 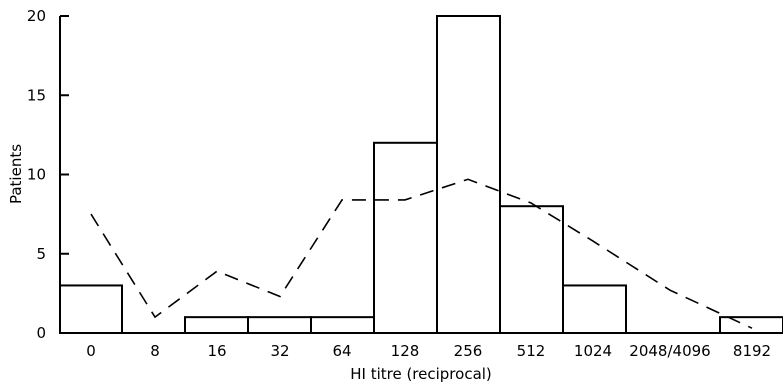 What do you see at coordinates (36, 175) in the screenshot?
I see `y-tick-label: 10` at bounding box center [36, 175].